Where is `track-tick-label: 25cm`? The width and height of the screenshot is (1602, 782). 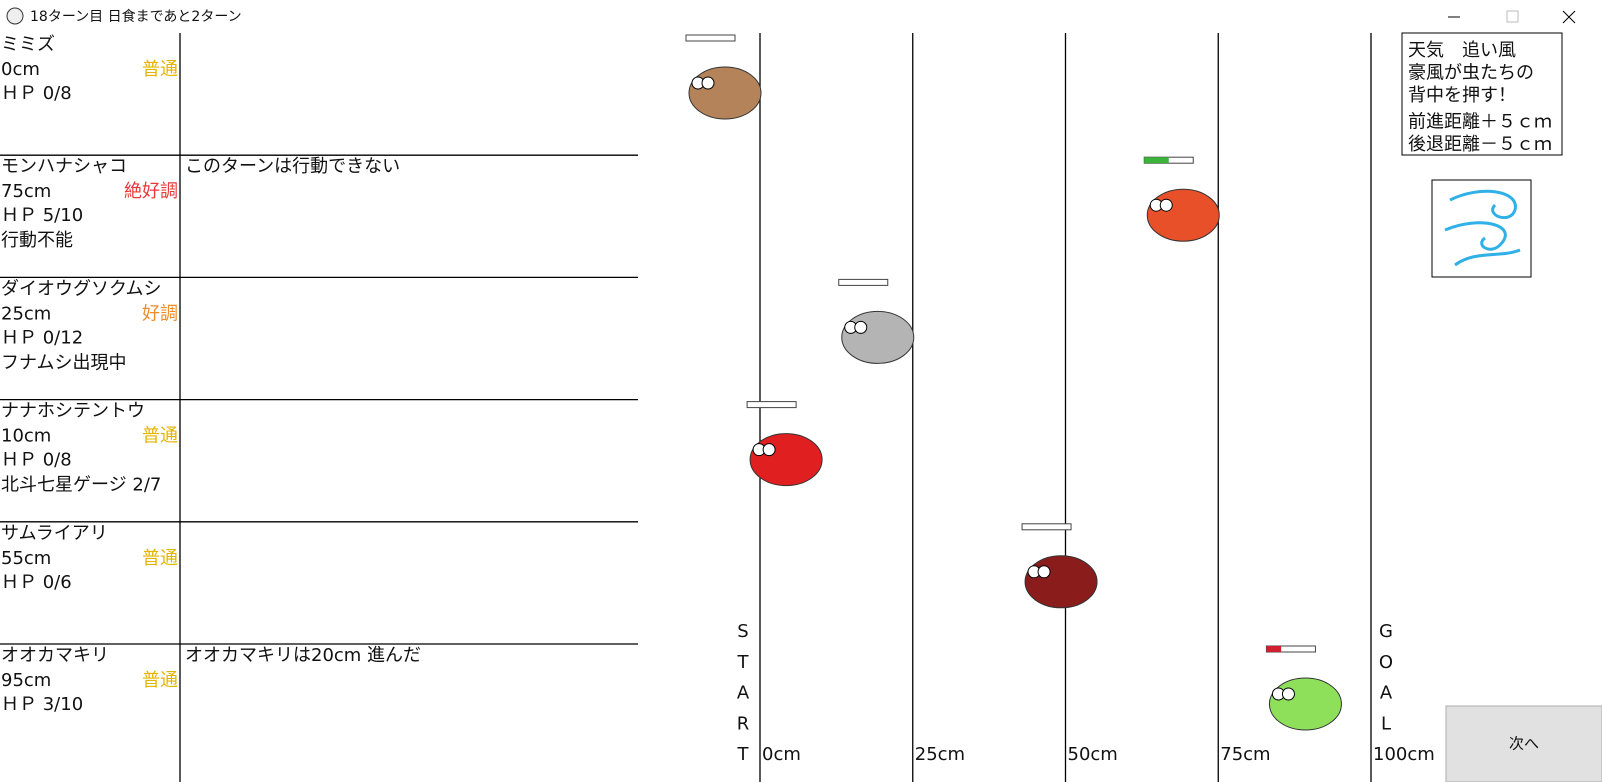
track-tick-label: 25cm is located at coordinates (940, 754).